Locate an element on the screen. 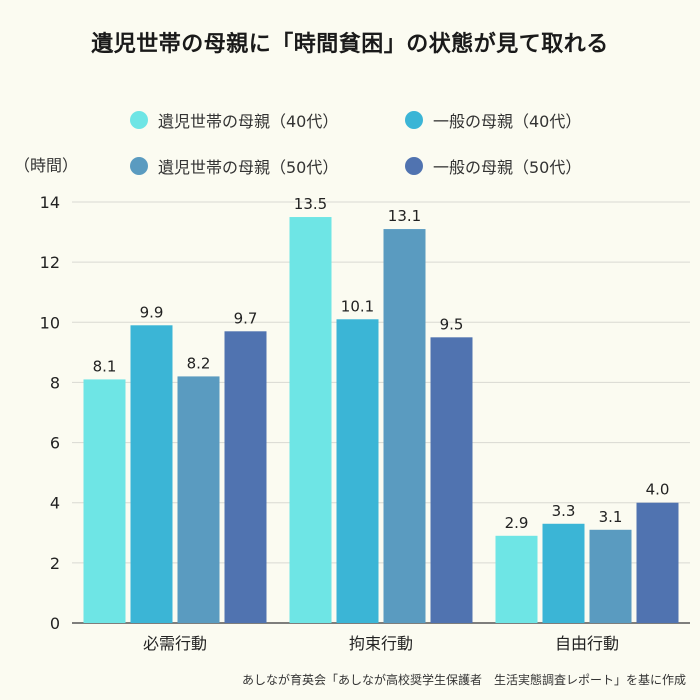 The height and width of the screenshot is (700, 700). data-label-2-1: 3.3 is located at coordinates (564, 511).